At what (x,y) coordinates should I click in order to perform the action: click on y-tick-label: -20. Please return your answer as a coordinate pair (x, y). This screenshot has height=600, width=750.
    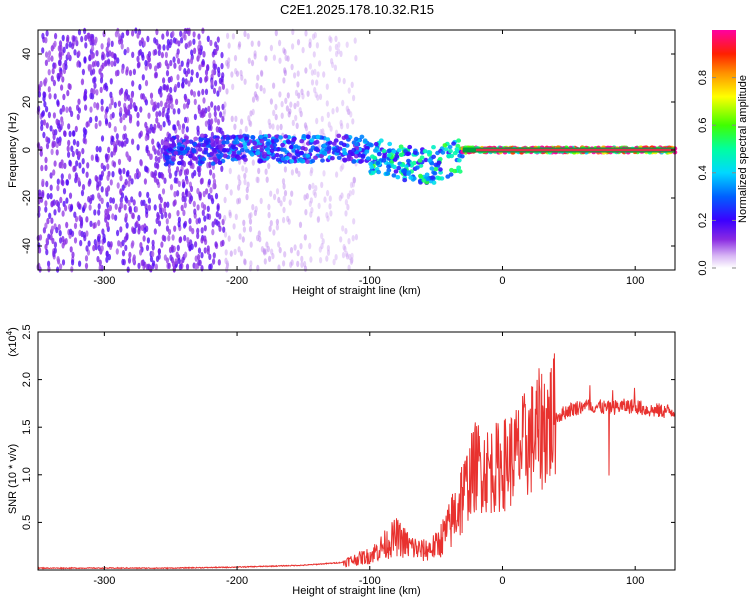
    Looking at the image, I should click on (27, 198).